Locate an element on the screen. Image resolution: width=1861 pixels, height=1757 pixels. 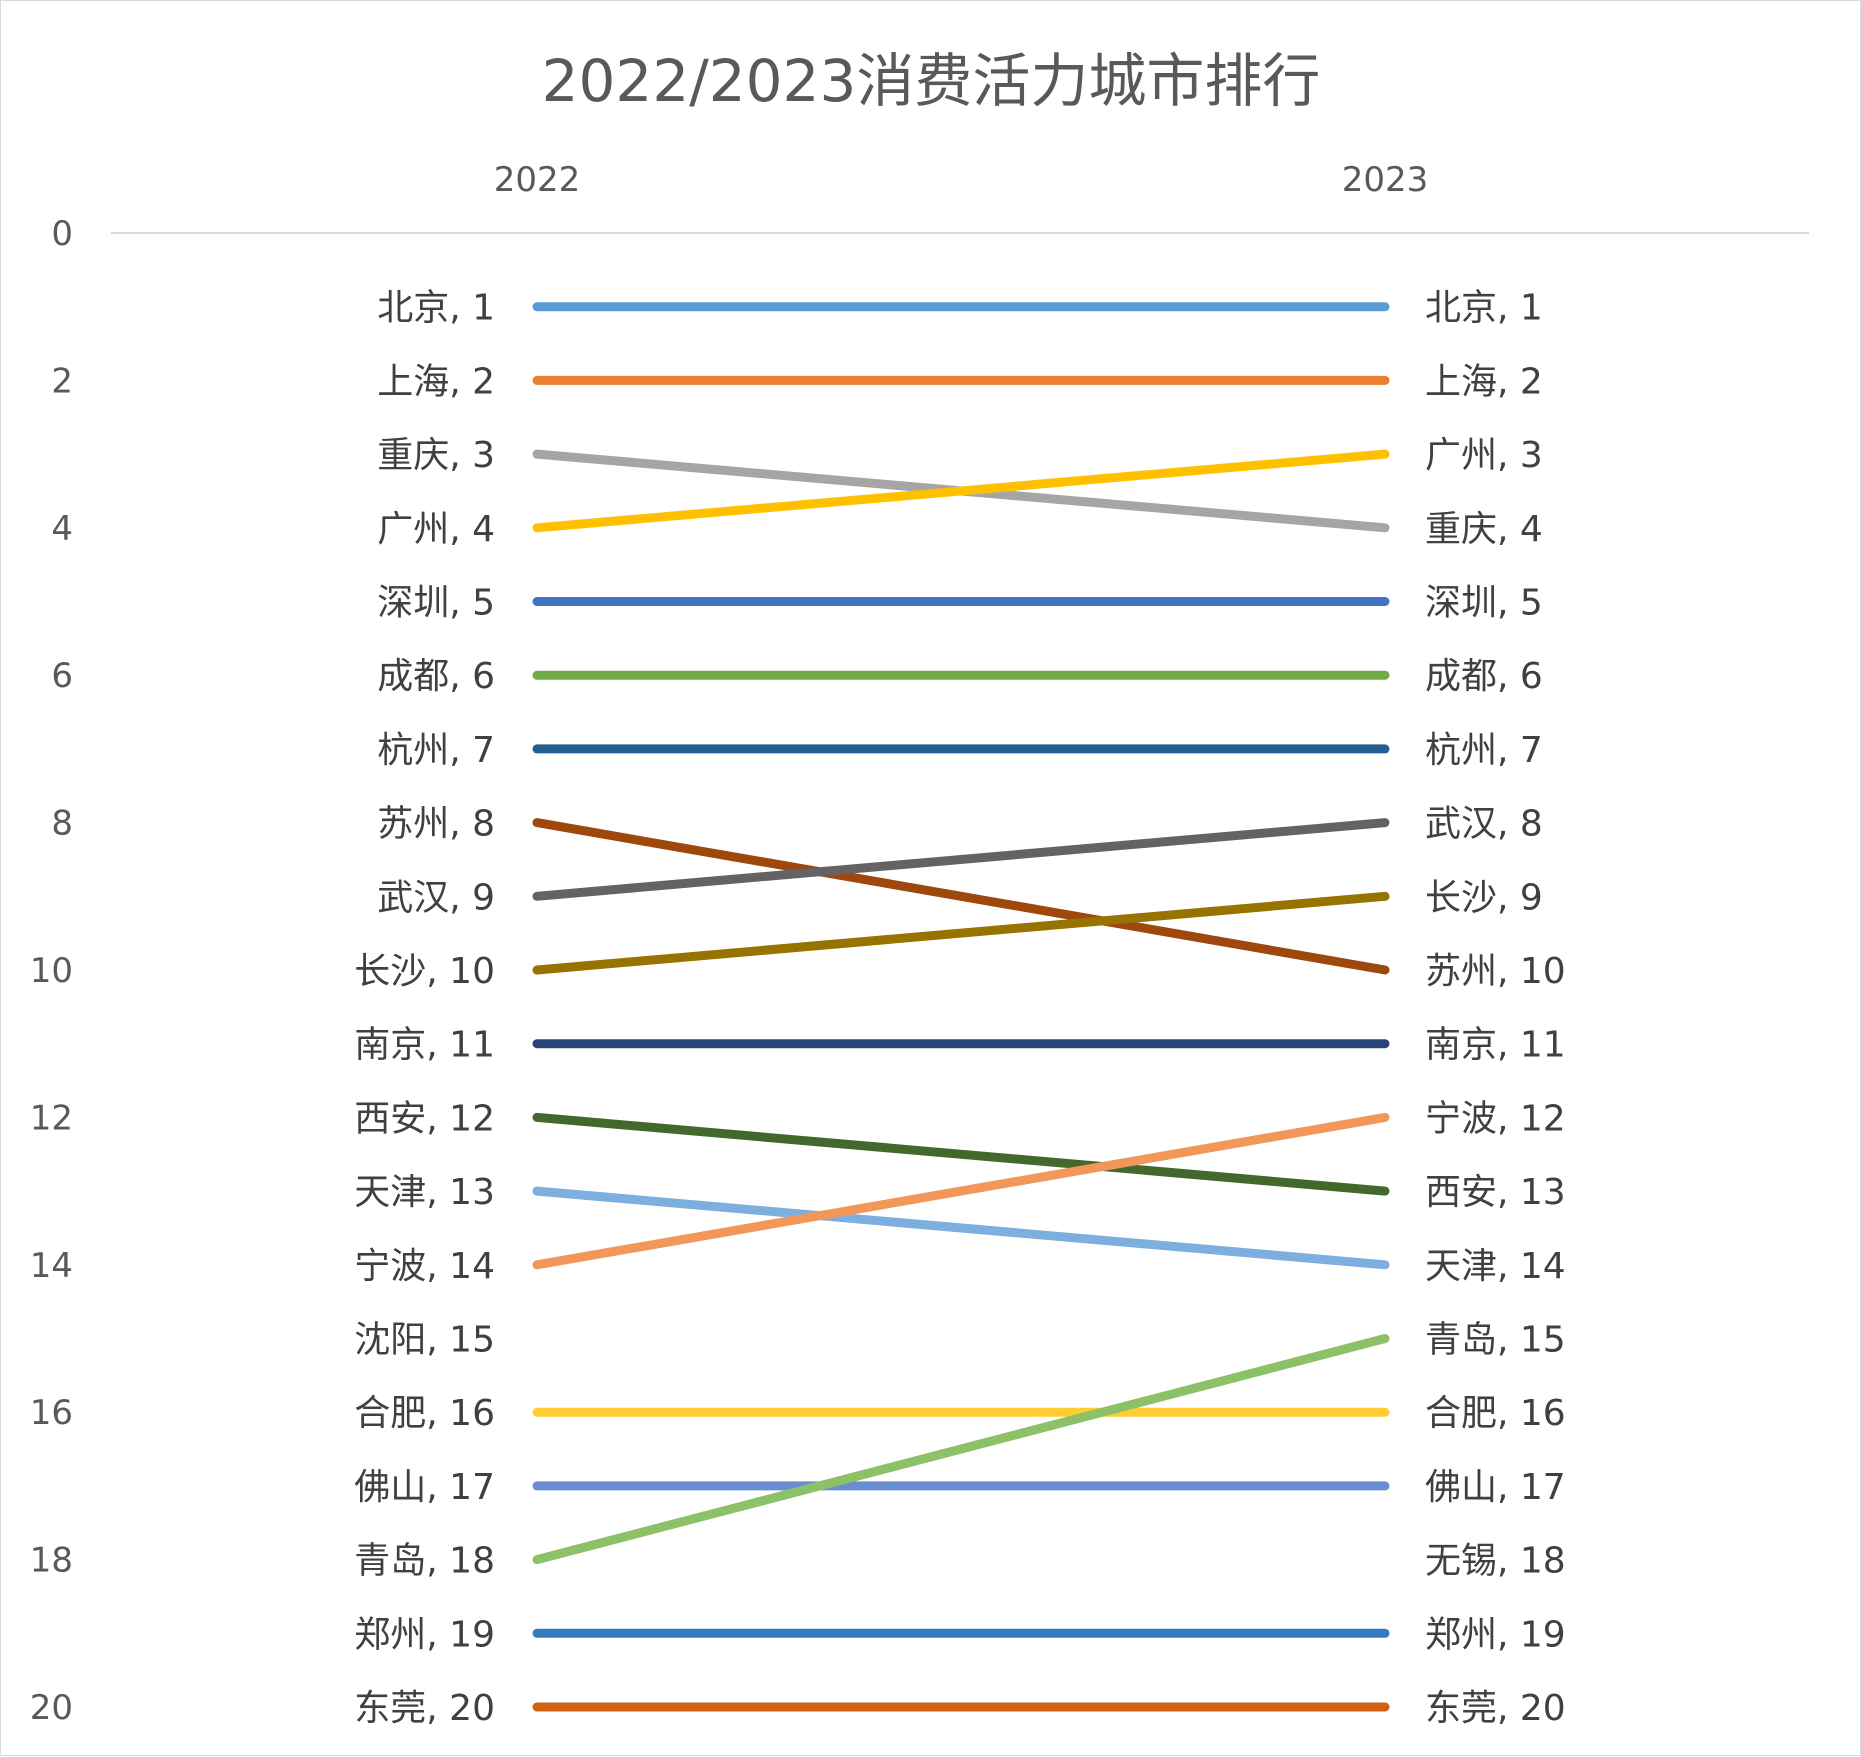
data-label: 苏州, 8 is located at coordinates (436, 824).